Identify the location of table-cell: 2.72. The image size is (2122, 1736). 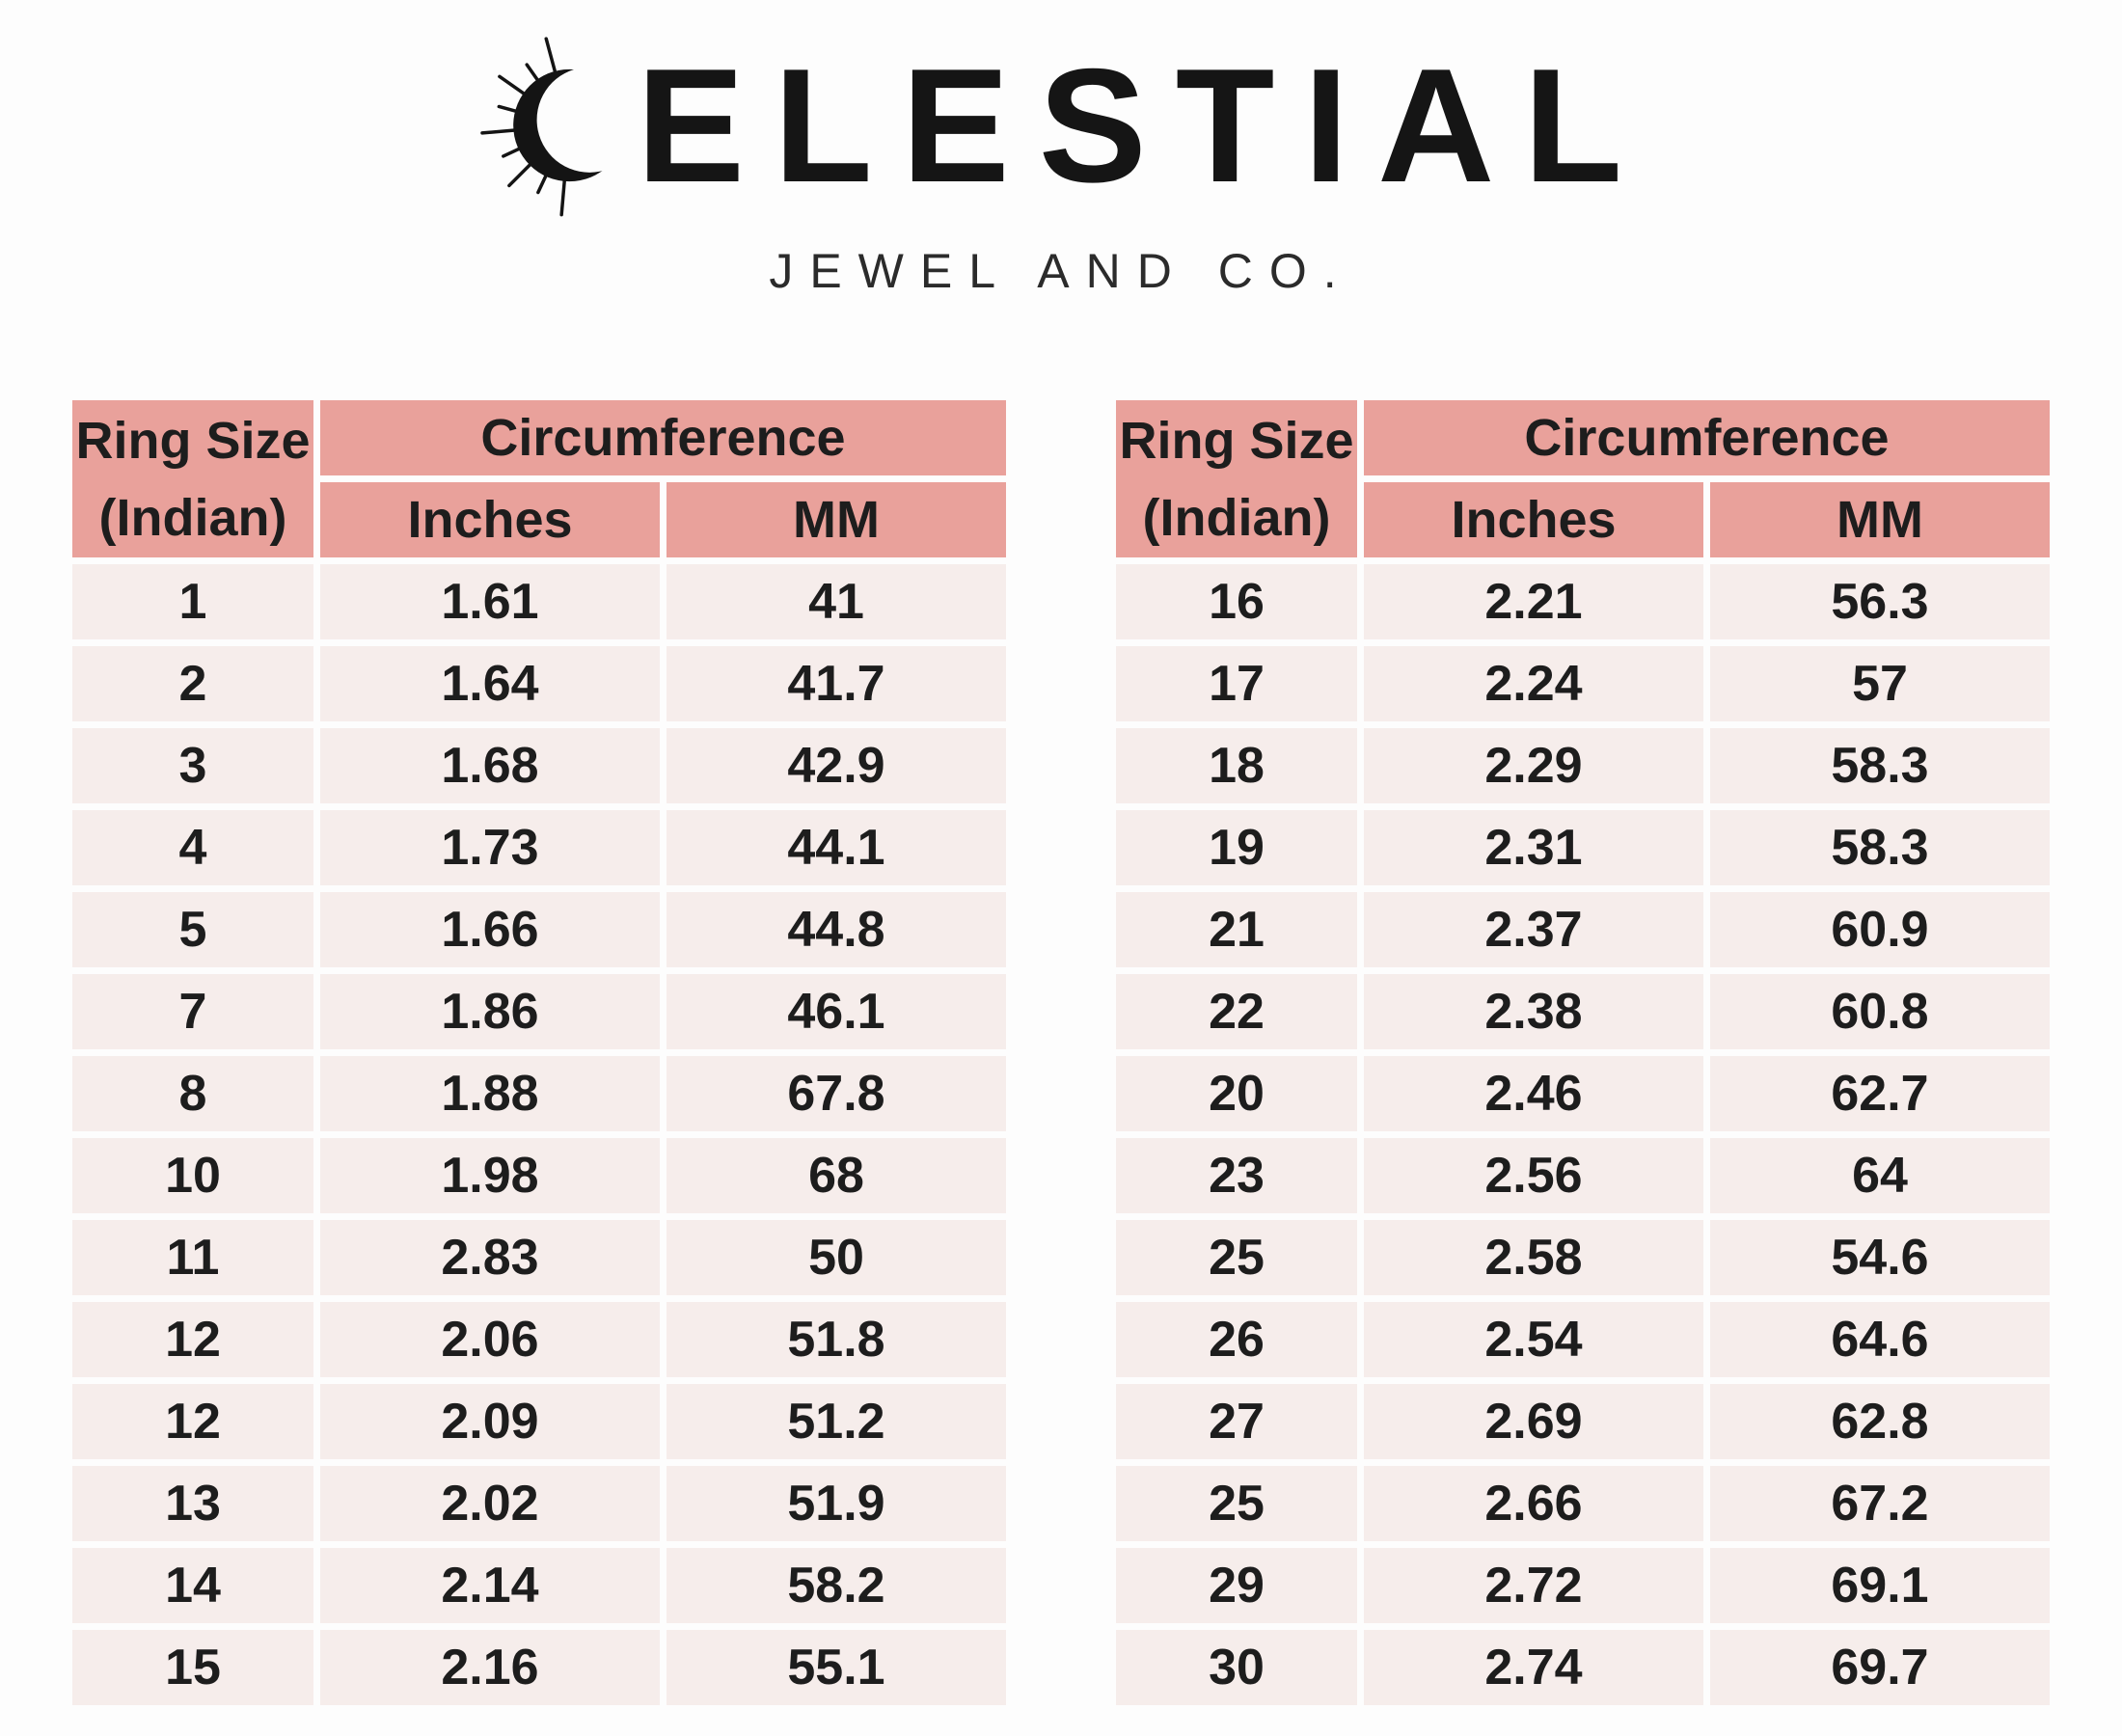
(1534, 1585).